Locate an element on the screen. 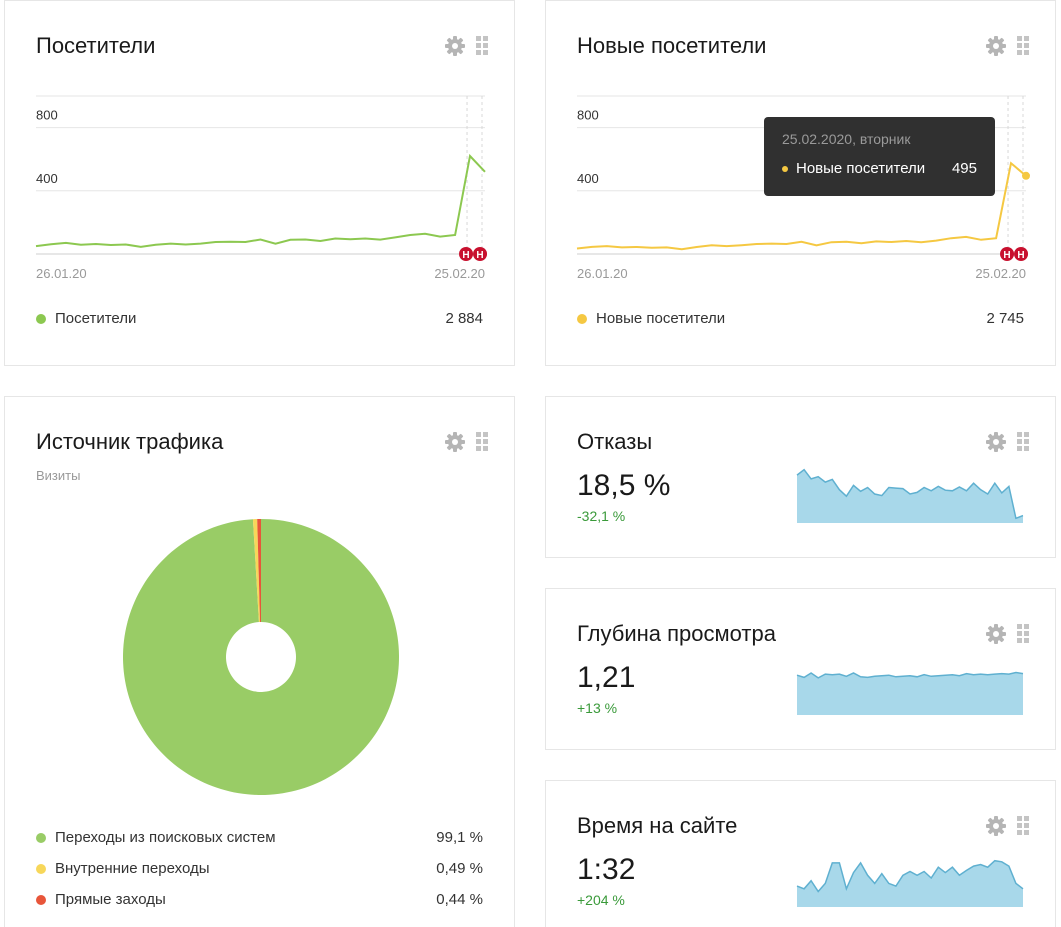 The width and height of the screenshot is (1061, 927). hover-point is located at coordinates (1026, 175).